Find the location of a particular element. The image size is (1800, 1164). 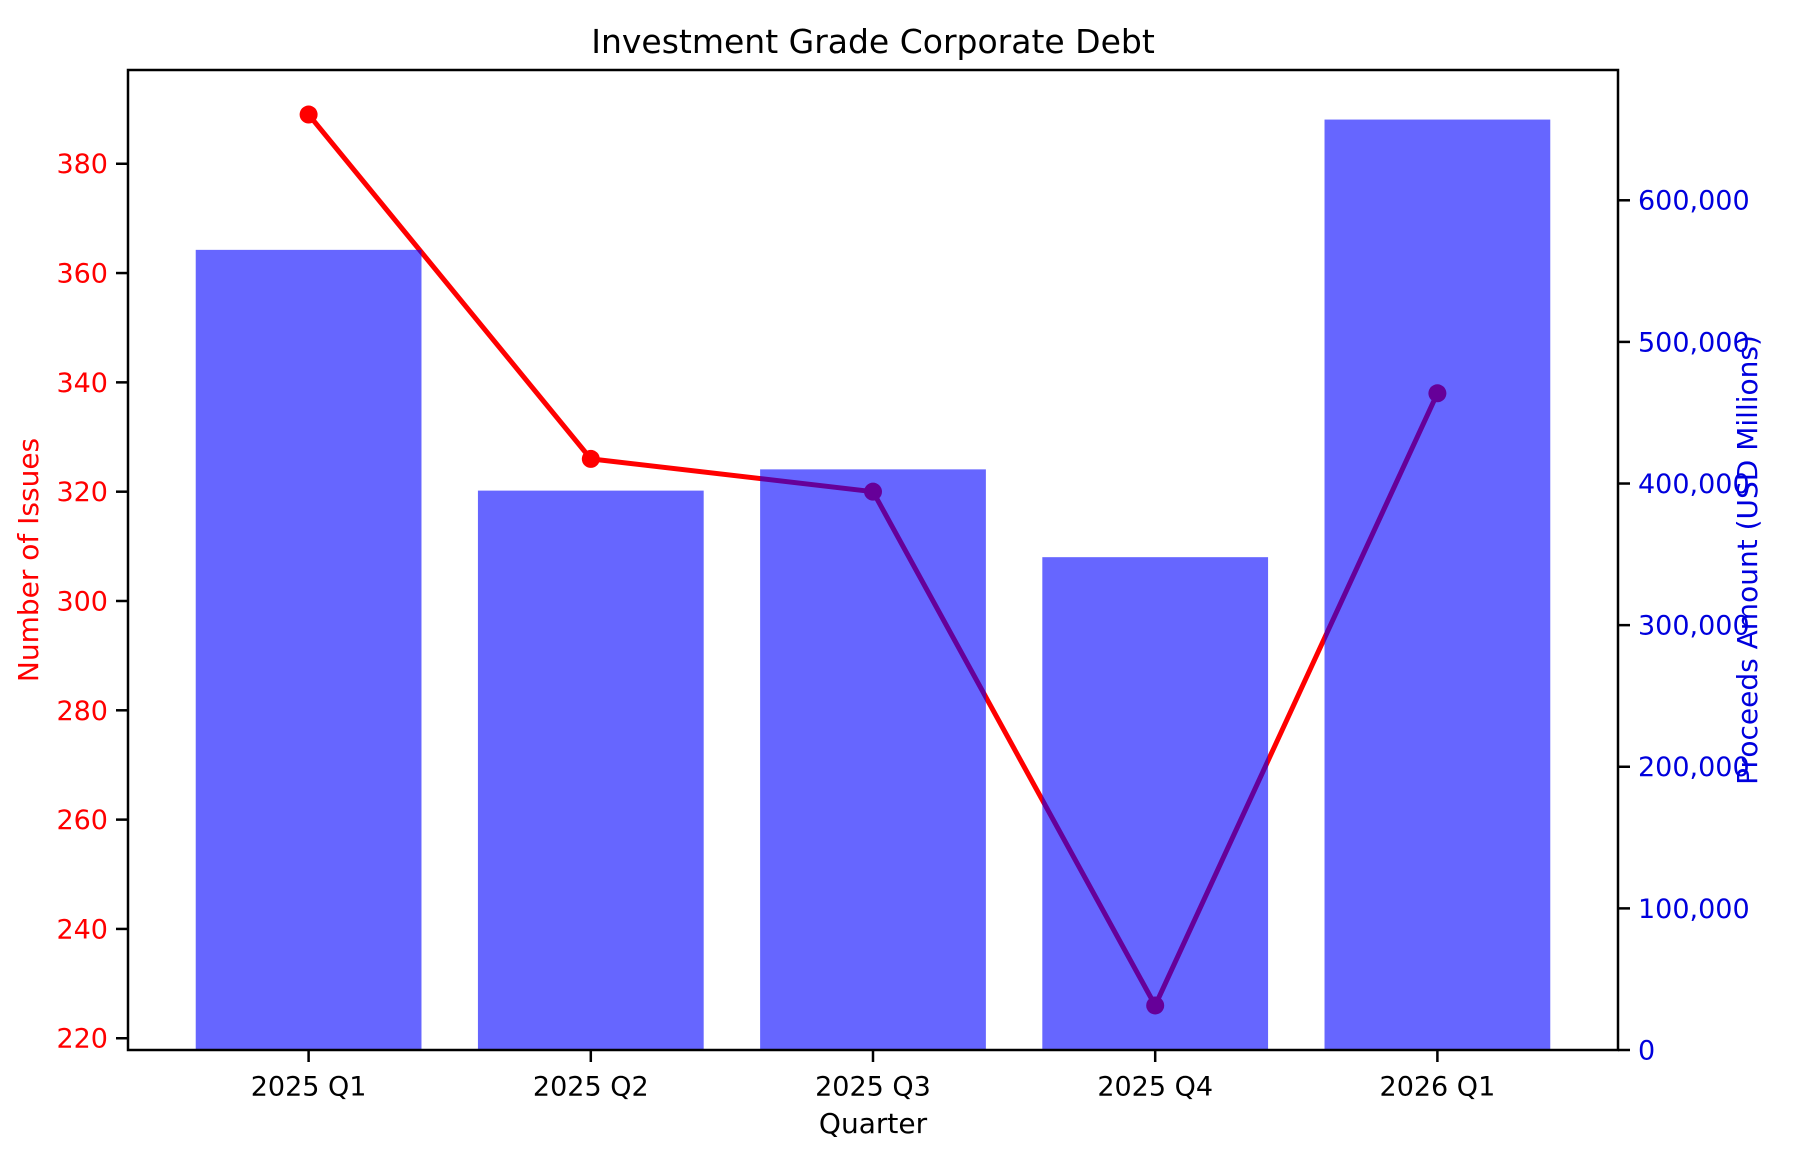

x-axis-tick-label-2025-q1: 2025 Q1 is located at coordinates (309, 1086).